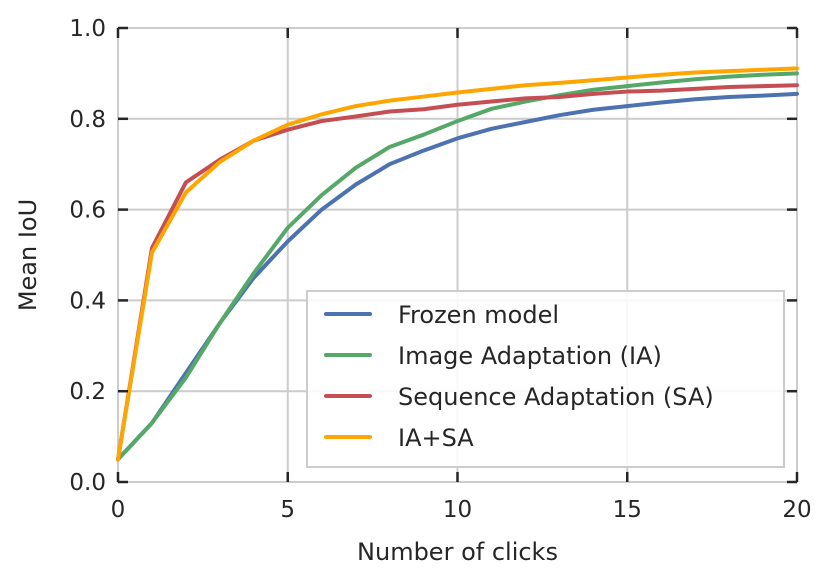 The height and width of the screenshot is (582, 830). I want to click on y-tick-label: 0.4, so click(87, 301).